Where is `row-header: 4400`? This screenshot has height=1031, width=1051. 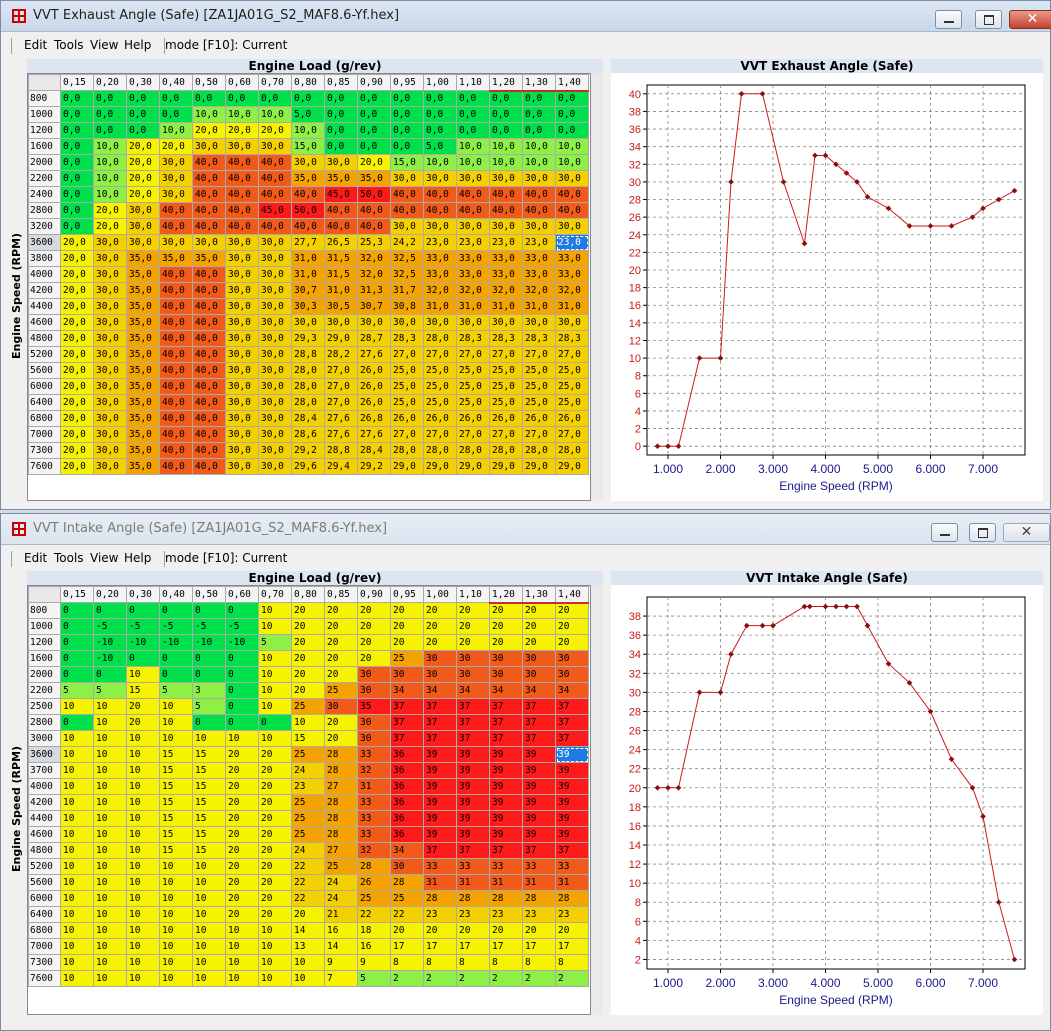 row-header: 4400 is located at coordinates (44, 818).